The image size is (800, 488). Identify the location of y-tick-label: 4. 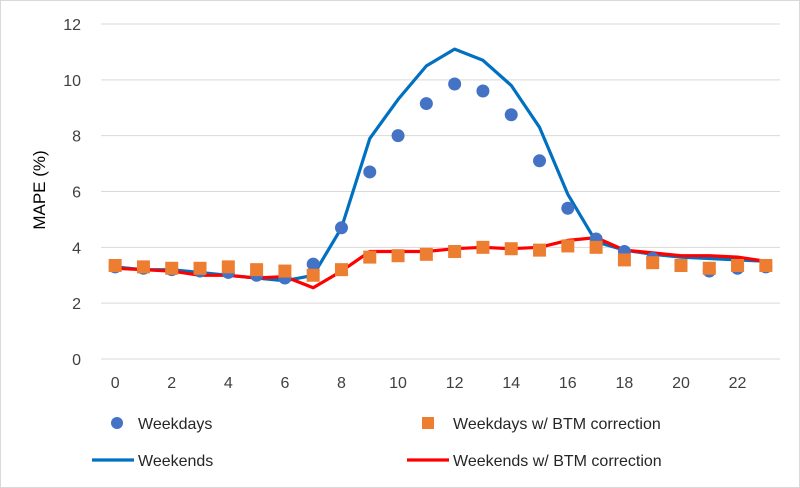
(76, 248).